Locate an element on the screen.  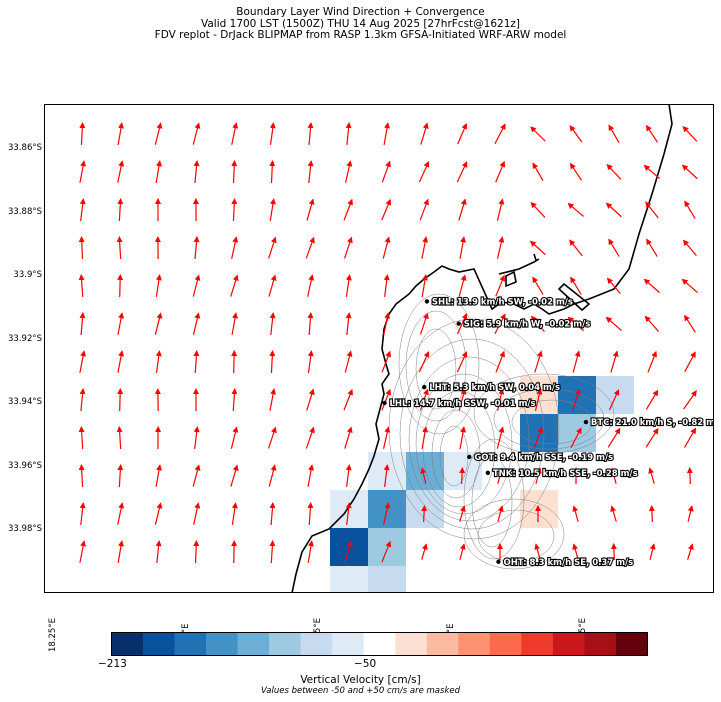
colorbar-frame is located at coordinates (379, 644).